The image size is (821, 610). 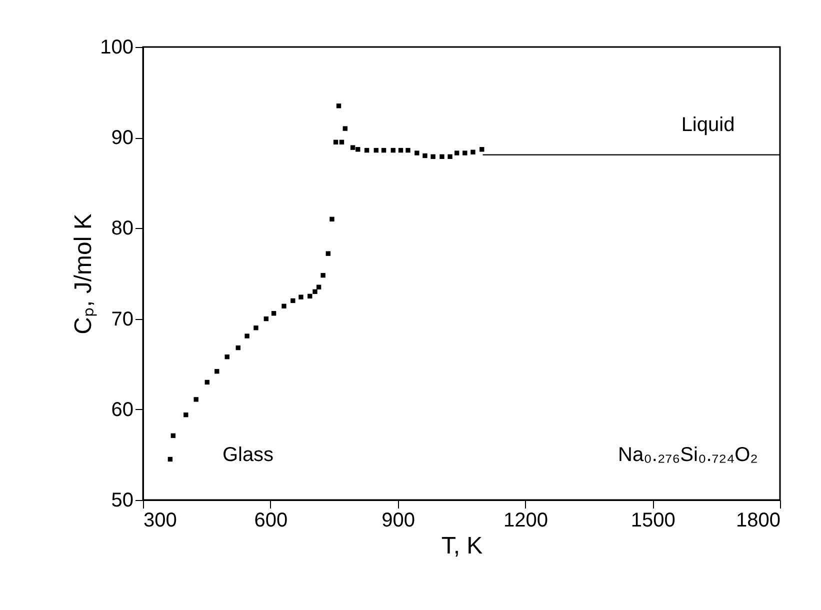 What do you see at coordinates (122, 229) in the screenshot?
I see `y-tick-label: 80` at bounding box center [122, 229].